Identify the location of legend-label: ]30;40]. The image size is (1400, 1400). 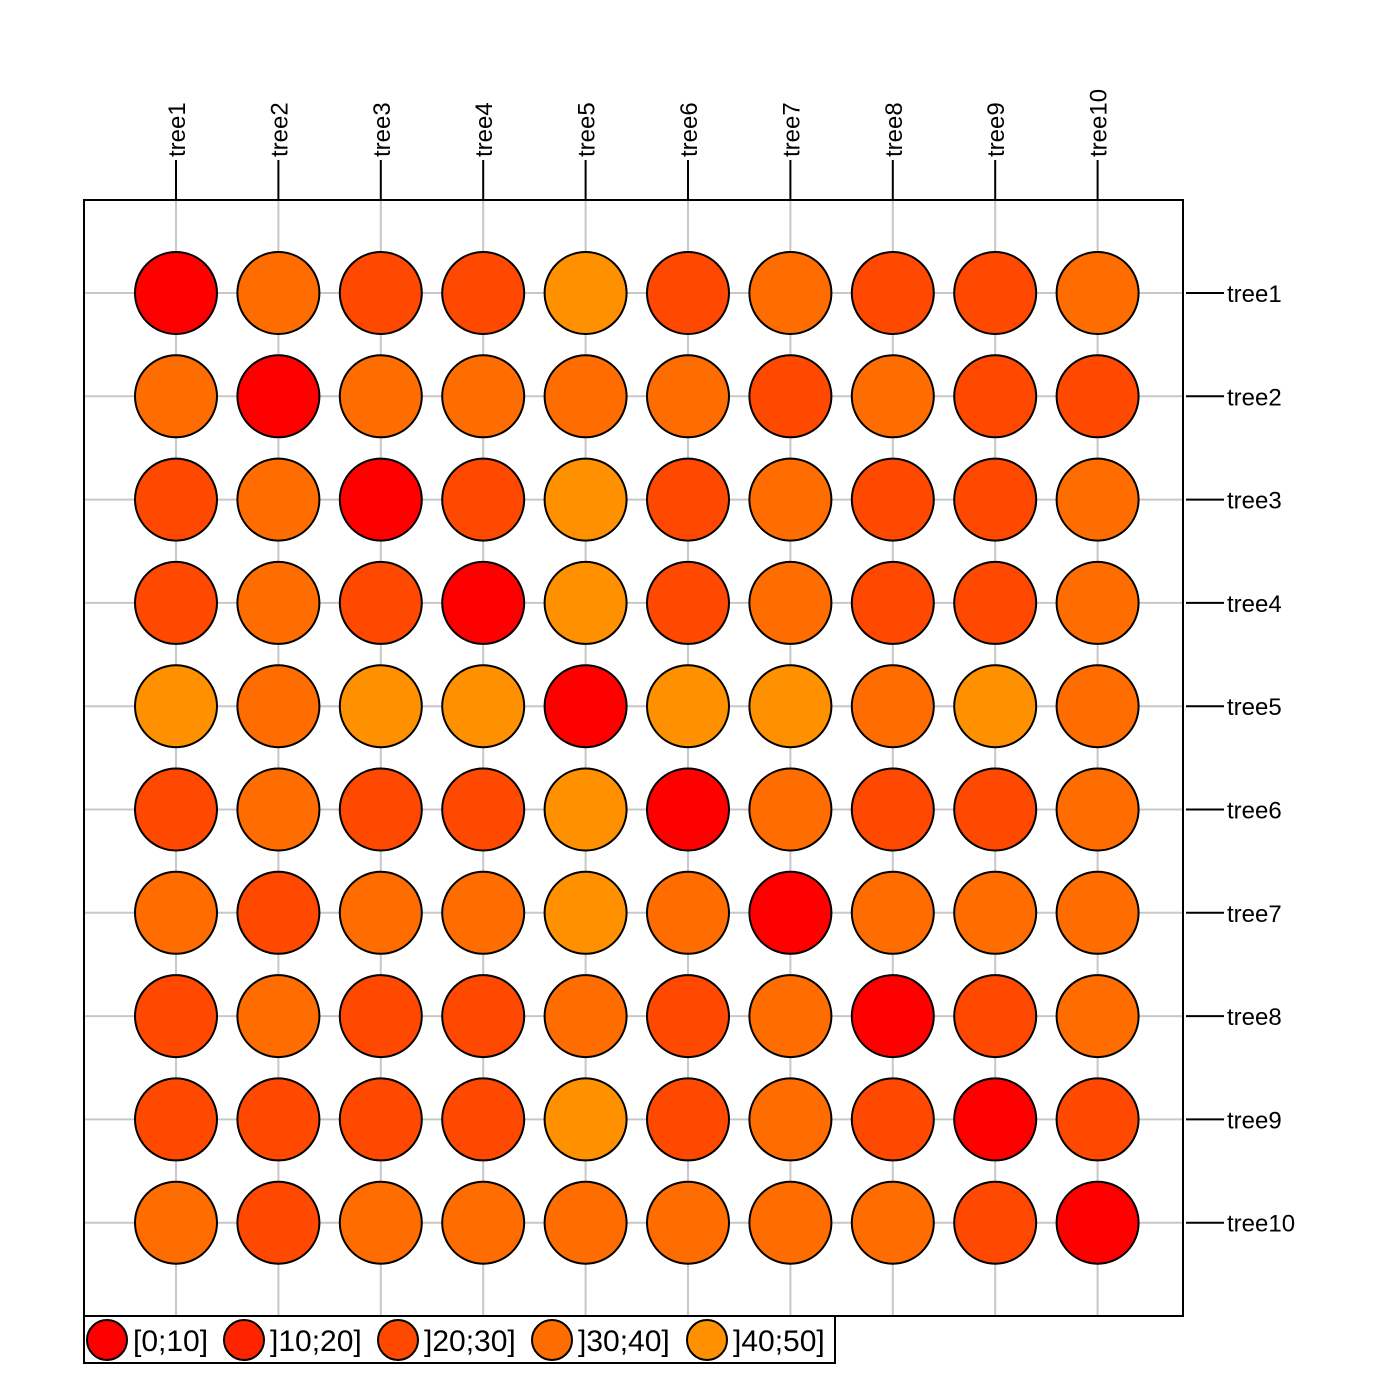
(624, 1341).